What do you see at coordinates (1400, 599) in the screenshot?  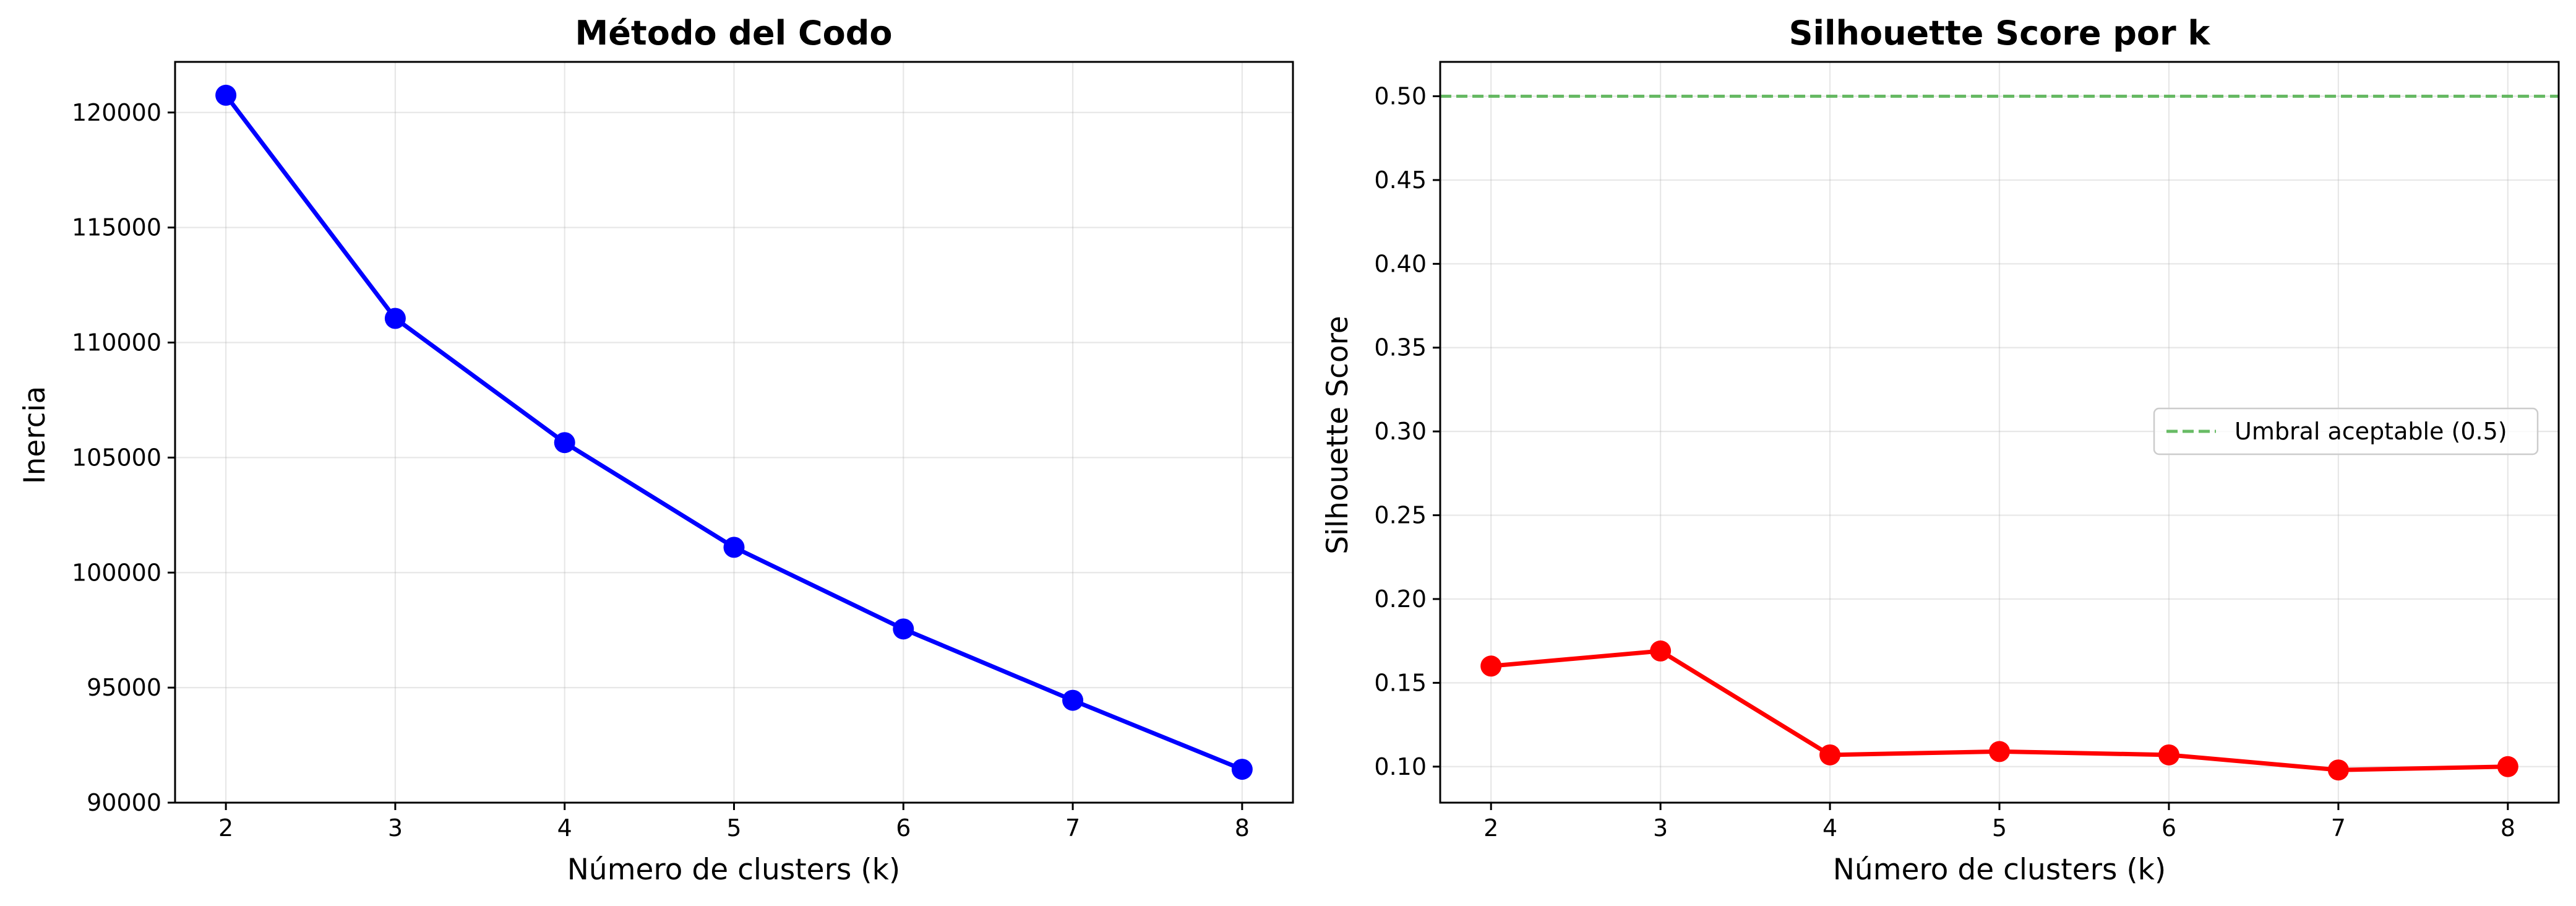 I see `silhouette-y-tick-label: 0.20` at bounding box center [1400, 599].